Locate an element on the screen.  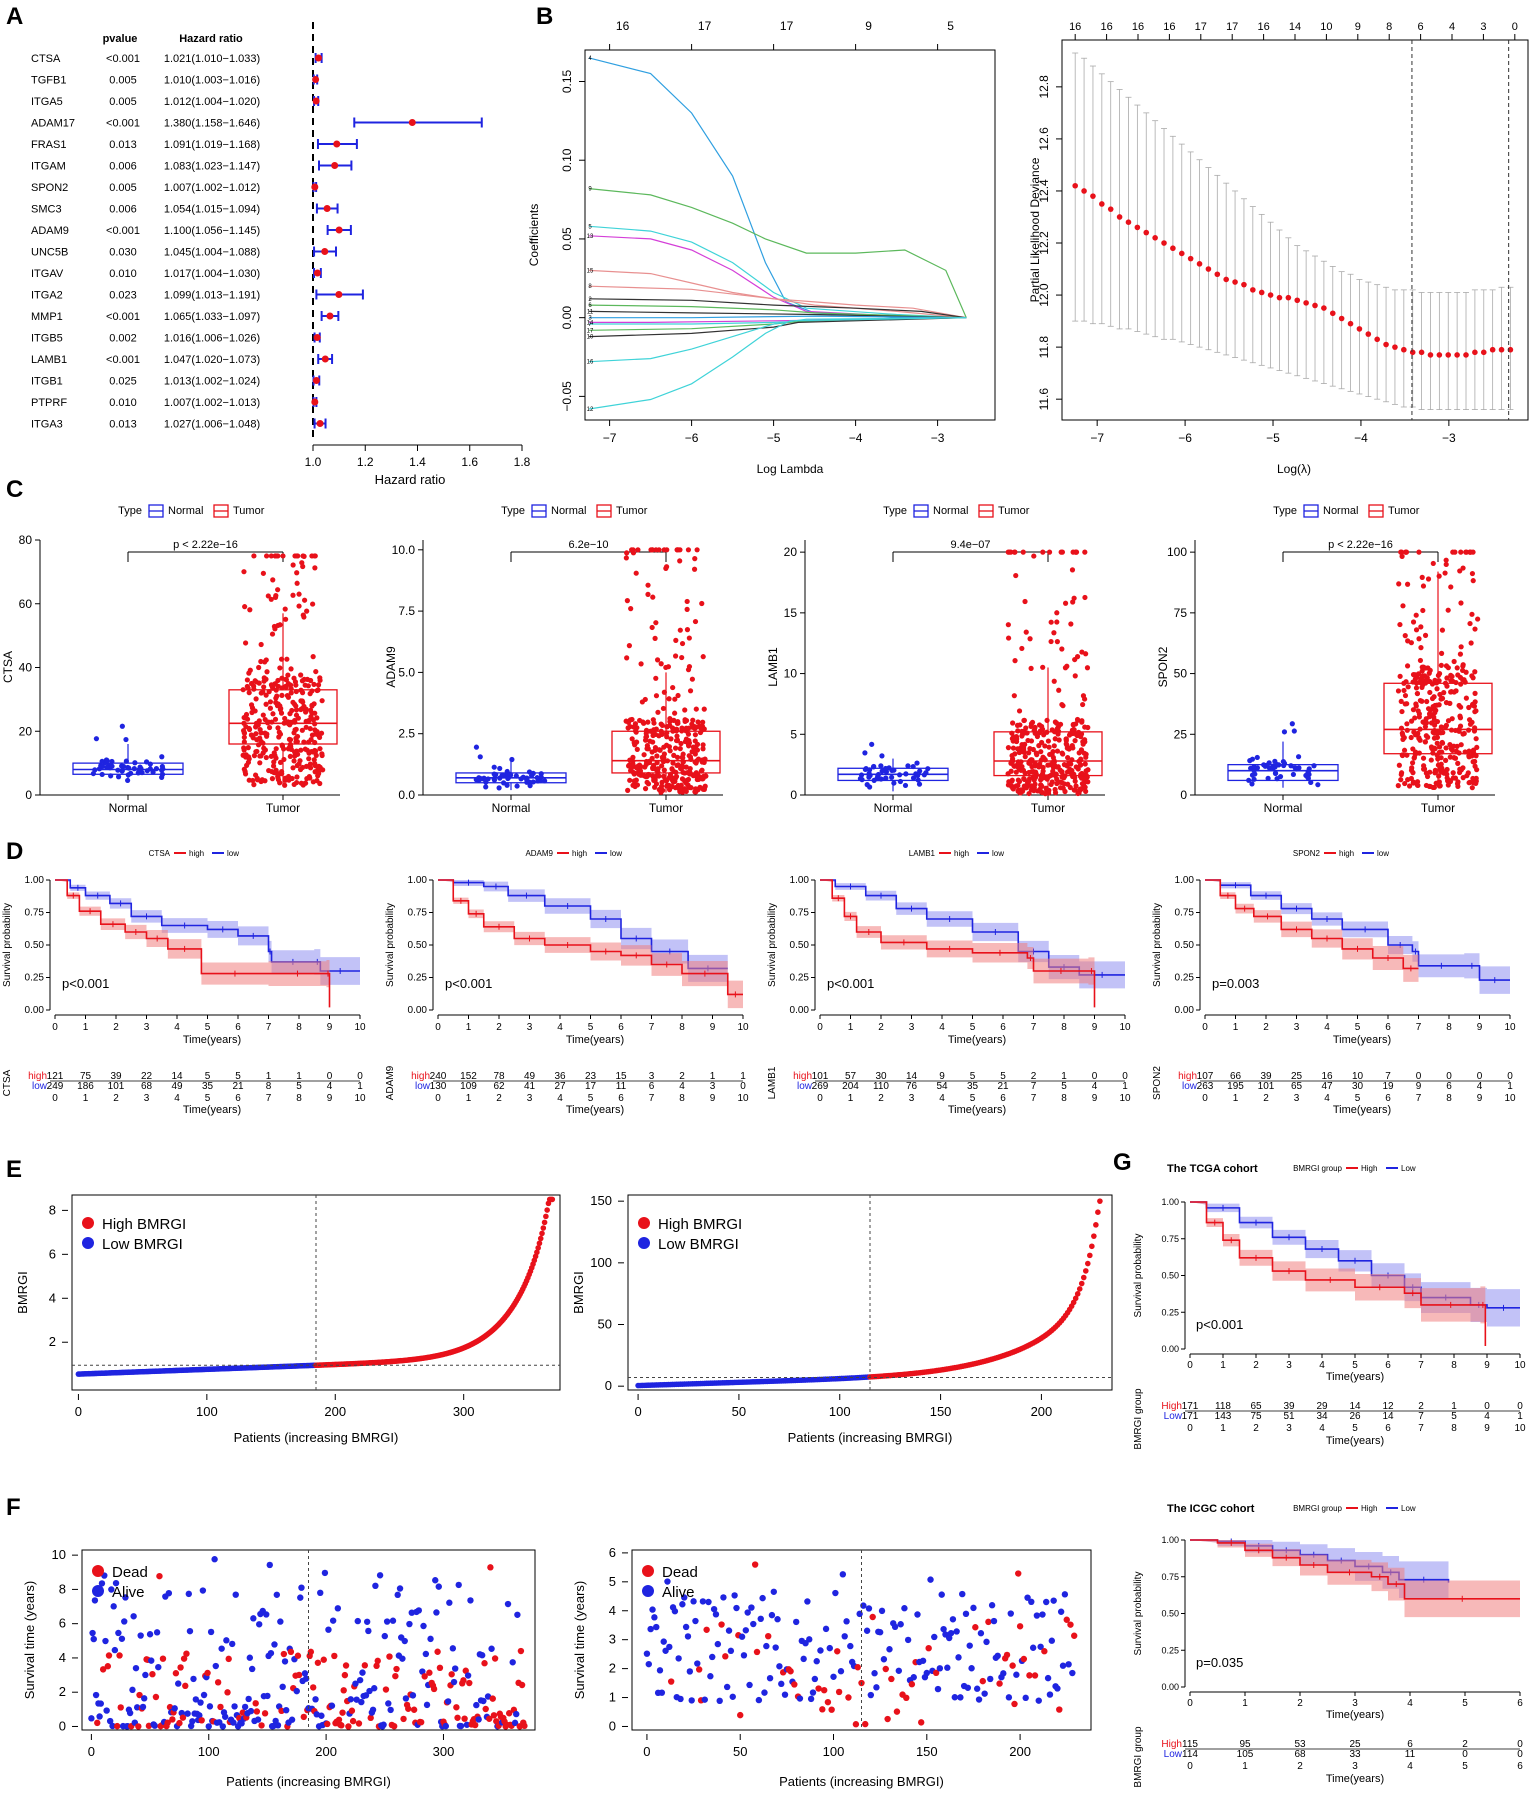
risk-count-low: 1 is located at coordinates (1510, 1086).